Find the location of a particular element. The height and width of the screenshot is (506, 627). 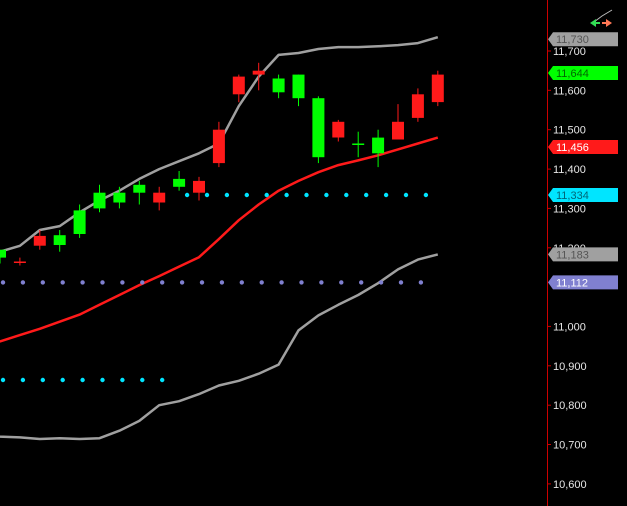

price-tick-label: 11,000 is located at coordinates (569, 327).